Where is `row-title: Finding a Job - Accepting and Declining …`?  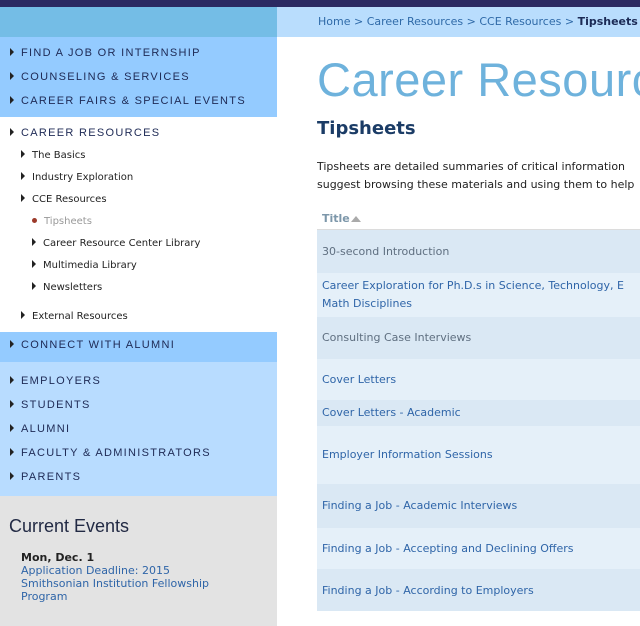
row-title: Finding a Job - Accepting and Declining … is located at coordinates (448, 548).